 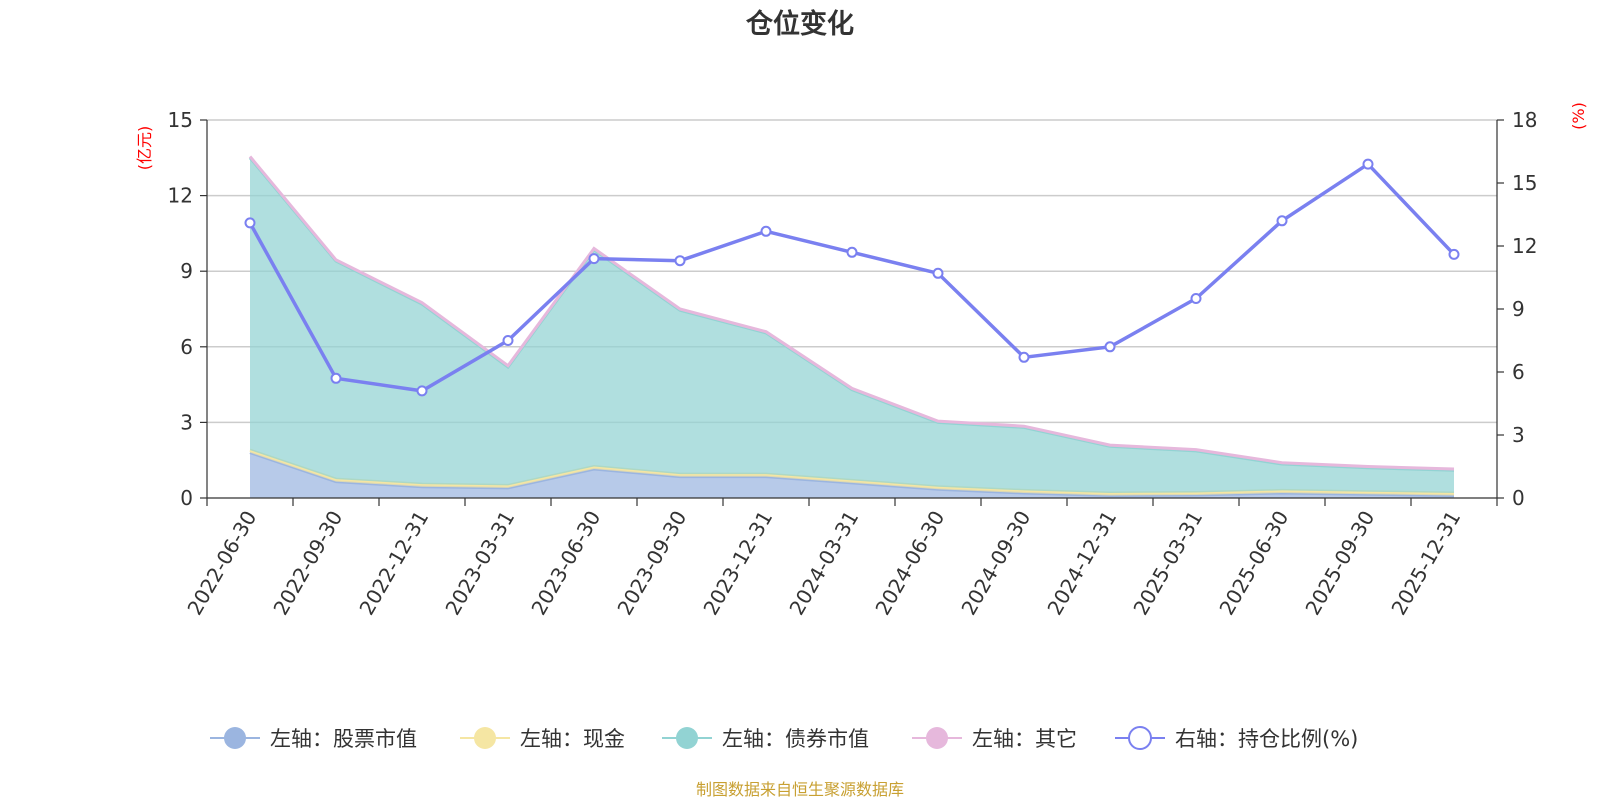 I want to click on x-axis-tick-label: 2022-09-30, so click(x=307, y=563).